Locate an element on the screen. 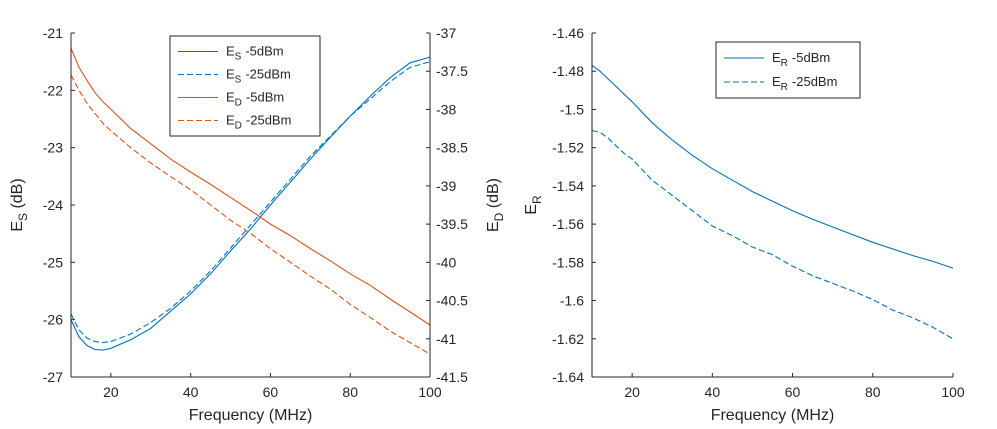 This screenshot has height=429, width=997. y-axis-label-left-rest: (dB) is located at coordinates (17, 195).